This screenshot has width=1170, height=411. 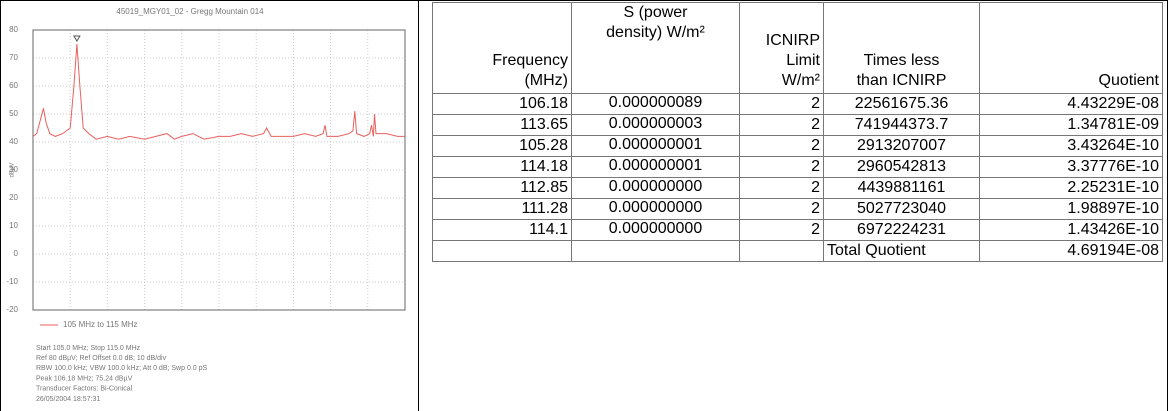 What do you see at coordinates (1071, 209) in the screenshot?
I see `table-cell: 1.98897E-10` at bounding box center [1071, 209].